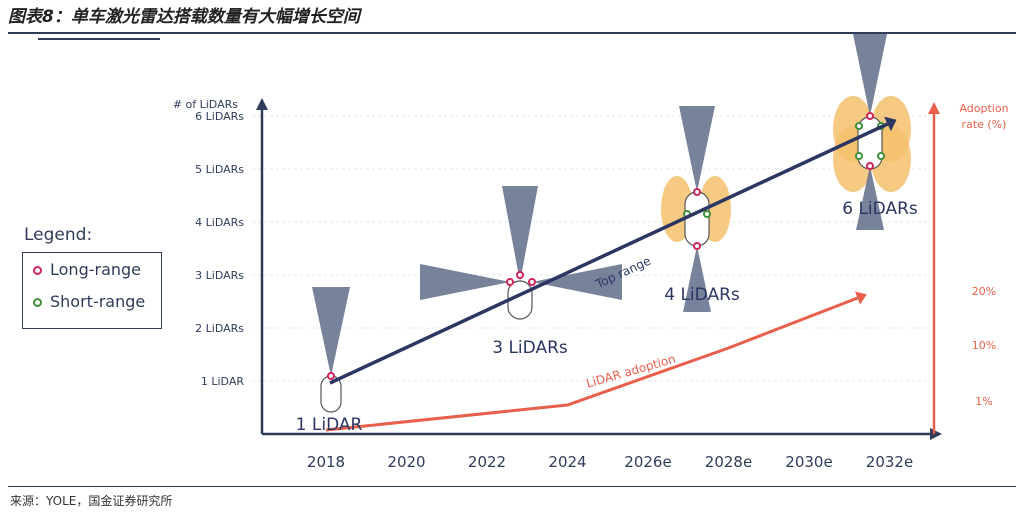  I want to click on legend-item-short-range: Short-range, so click(89, 301).